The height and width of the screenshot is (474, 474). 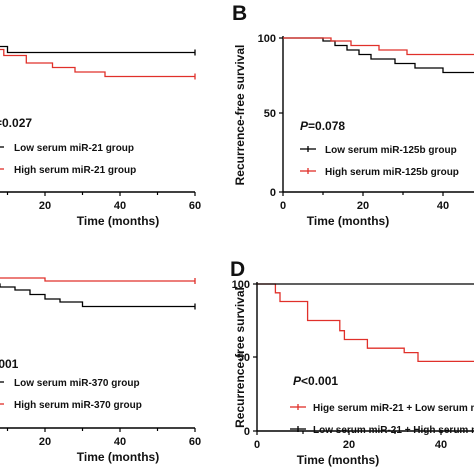 I want to click on legend-label: Low serum miR-21 group, so click(x=74, y=148).